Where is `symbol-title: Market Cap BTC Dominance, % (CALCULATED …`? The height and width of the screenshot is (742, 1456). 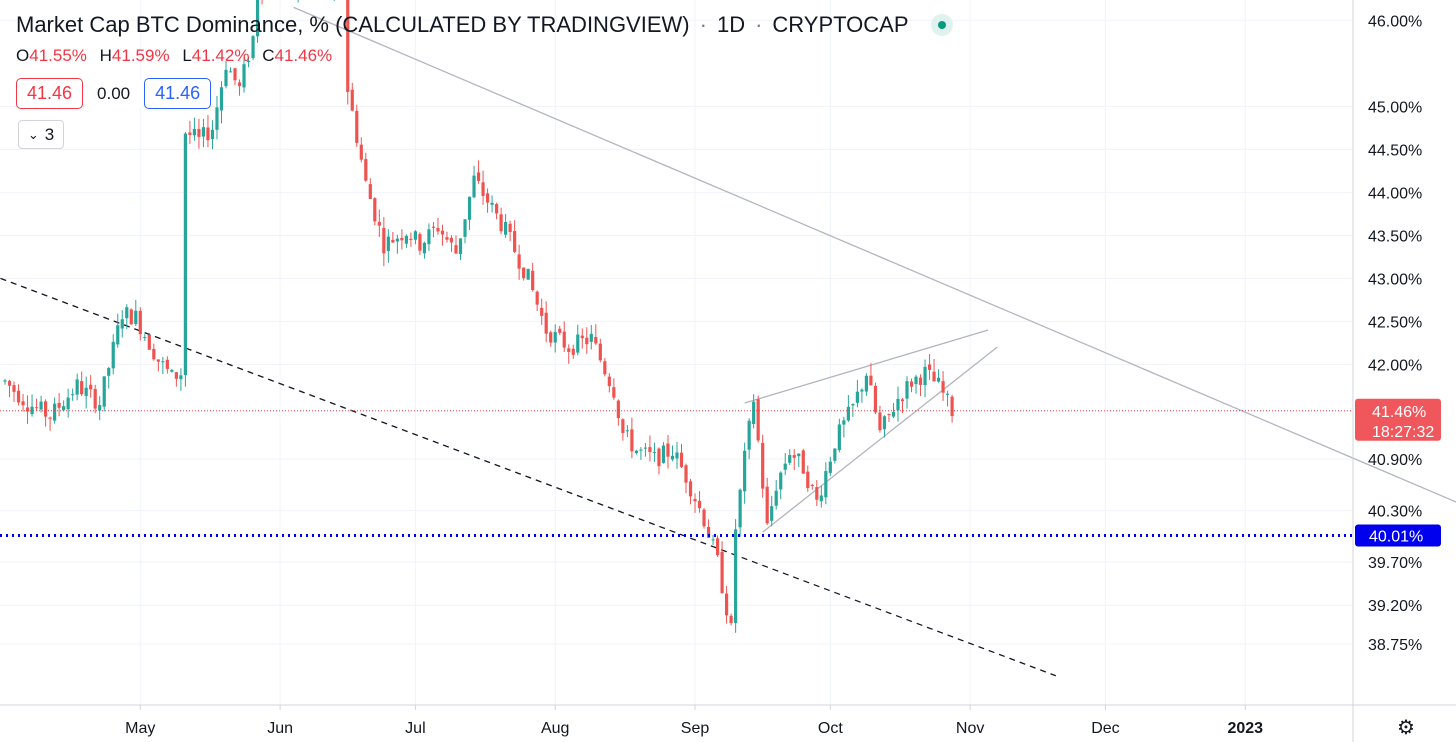
symbol-title: Market Cap BTC Dominance, % (CALCULATED … is located at coordinates (353, 24).